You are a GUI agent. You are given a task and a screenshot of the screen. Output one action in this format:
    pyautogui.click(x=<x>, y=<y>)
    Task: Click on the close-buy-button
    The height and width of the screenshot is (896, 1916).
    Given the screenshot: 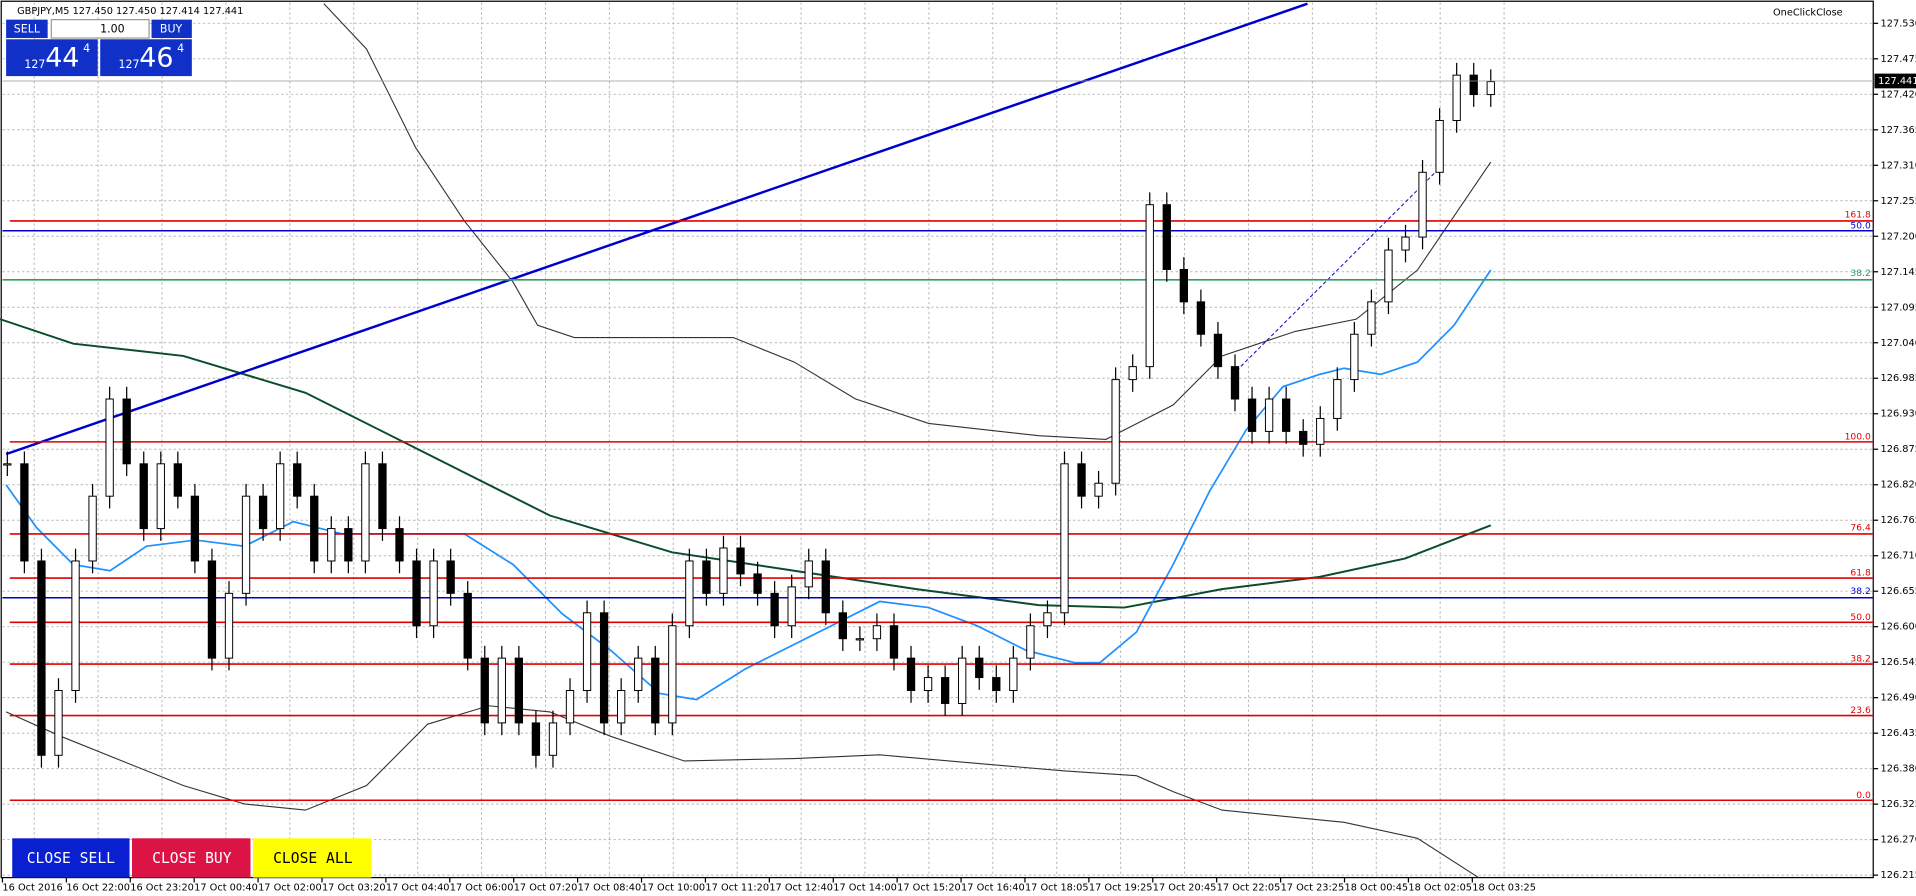 What is the action you would take?
    pyautogui.click(x=191, y=858)
    